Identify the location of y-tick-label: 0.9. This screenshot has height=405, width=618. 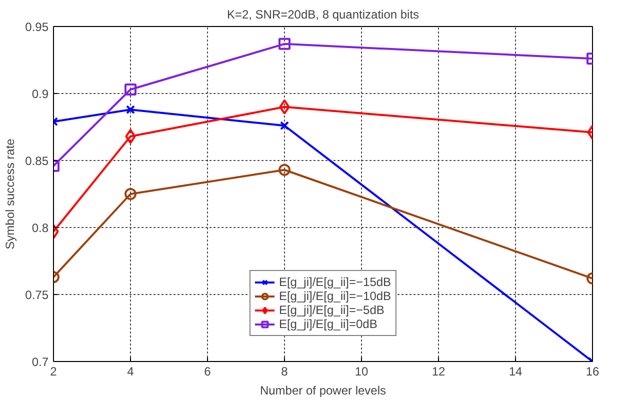
(40, 94).